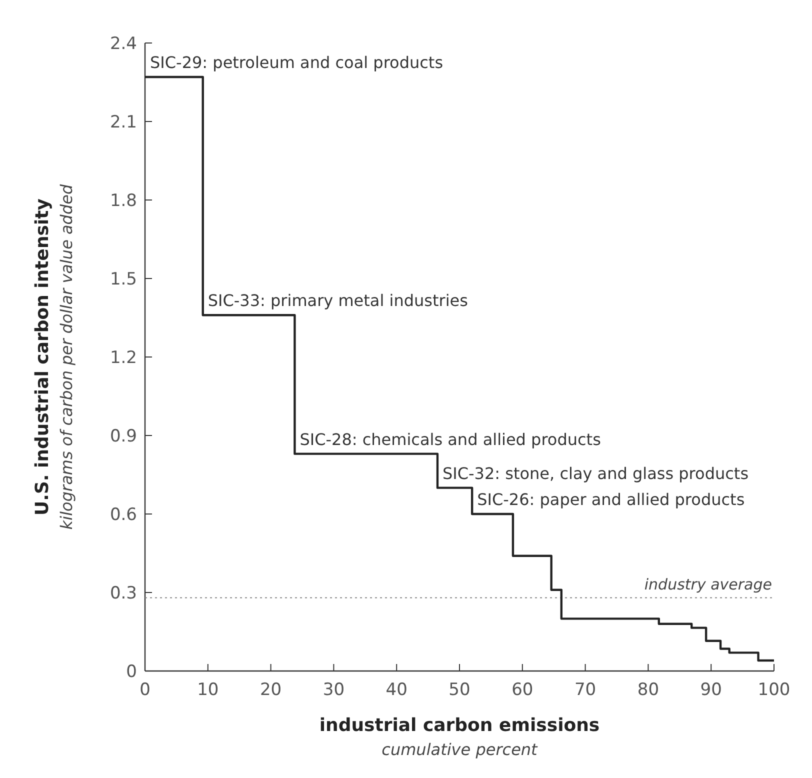  What do you see at coordinates (123, 200) in the screenshot?
I see `y-tick-label: 1.8` at bounding box center [123, 200].